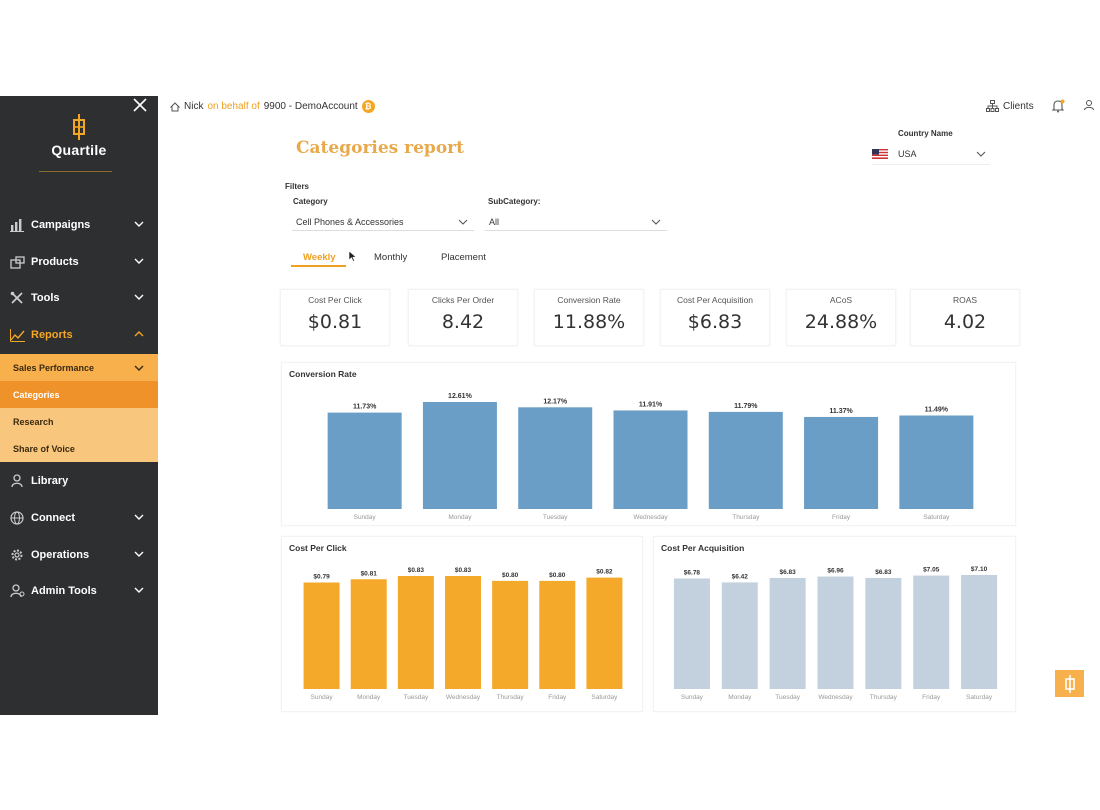  I want to click on sidebar-item-library: Library, so click(79, 481).